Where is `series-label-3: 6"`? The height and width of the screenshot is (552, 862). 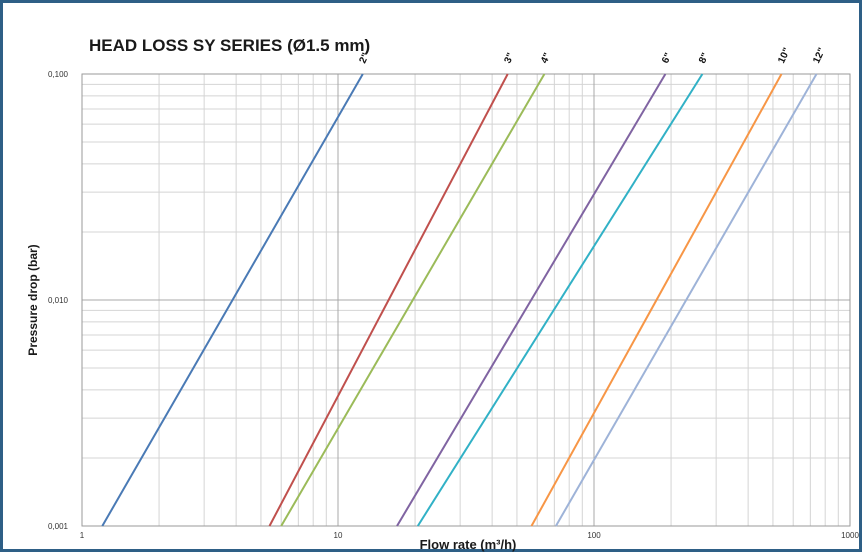 series-label-3: 6" is located at coordinates (667, 58).